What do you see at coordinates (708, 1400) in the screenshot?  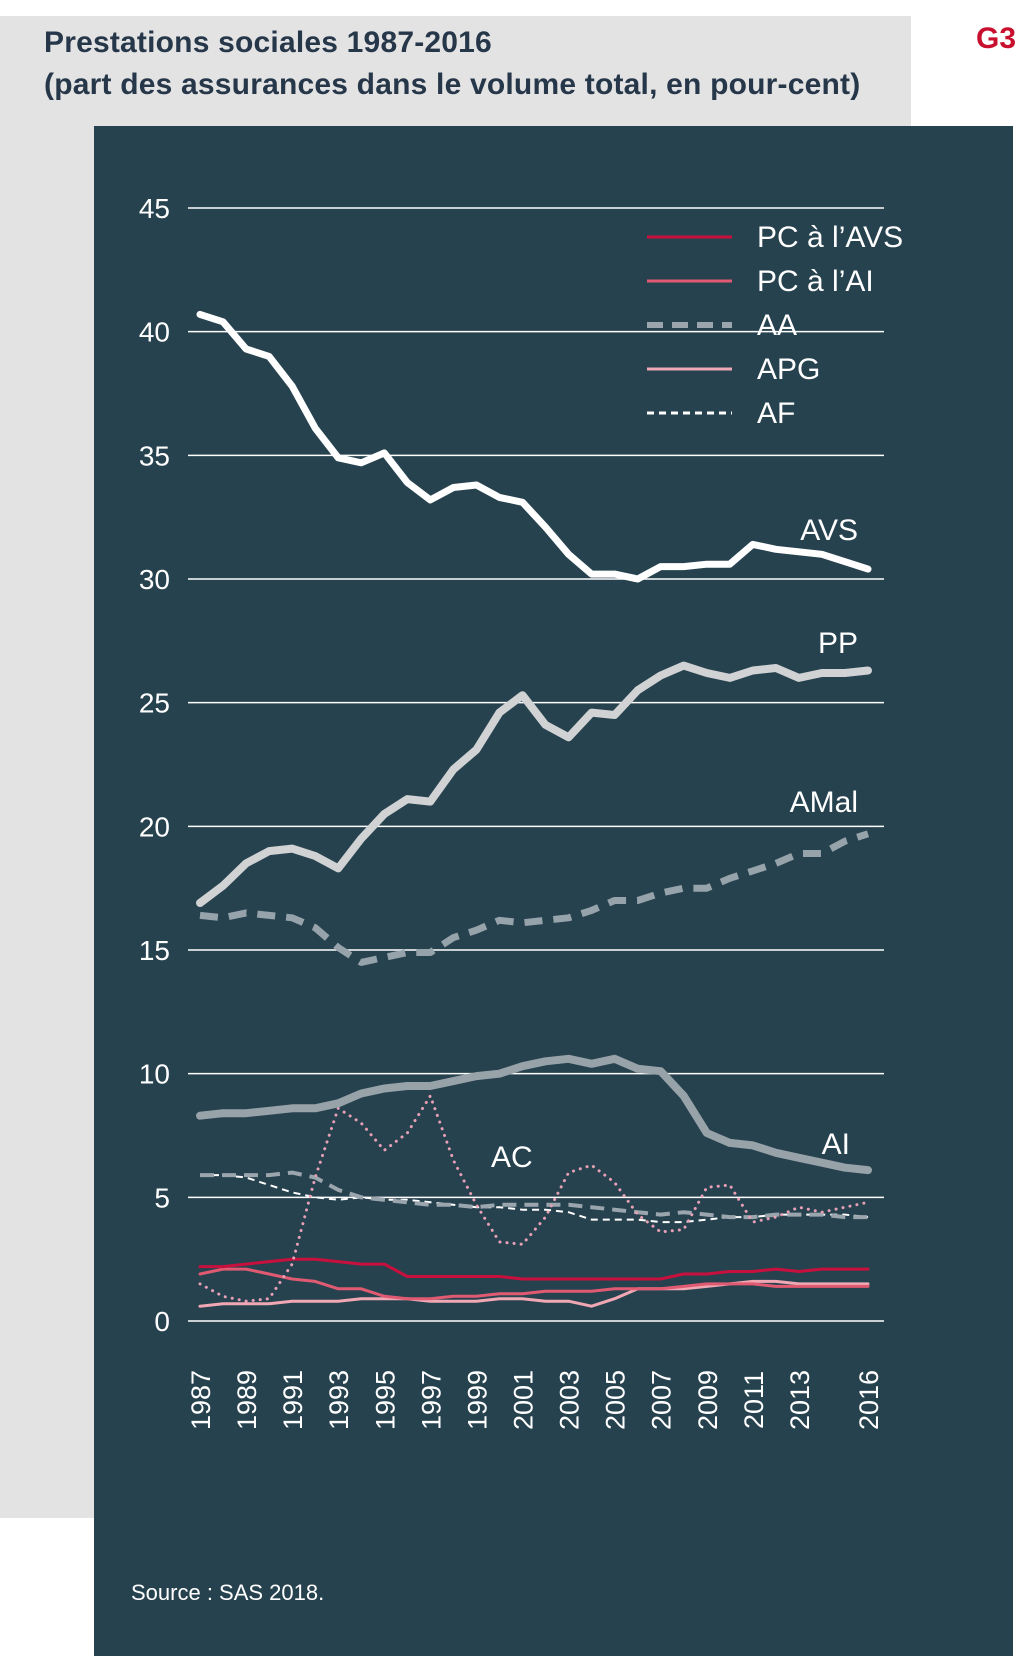 I see `x-tick-label: 2009` at bounding box center [708, 1400].